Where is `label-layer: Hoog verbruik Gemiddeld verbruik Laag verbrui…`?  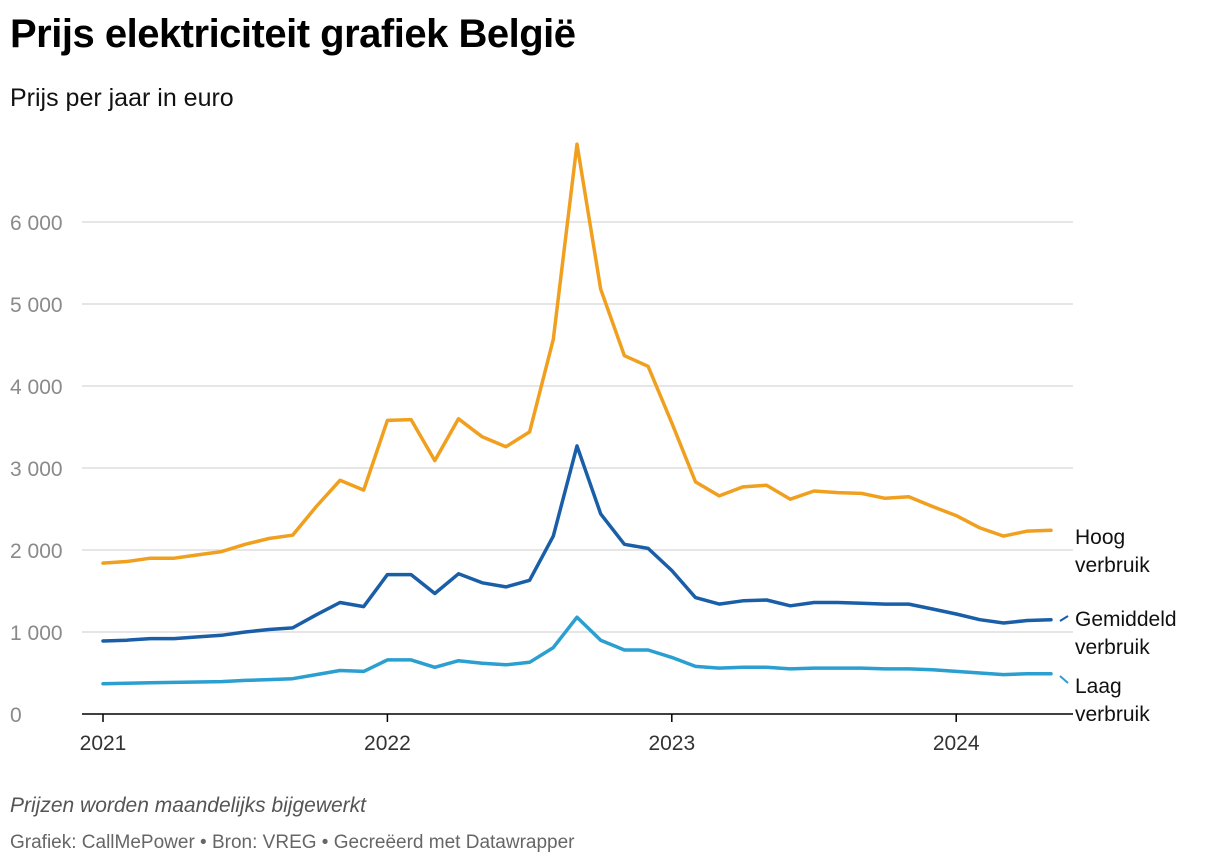
label-layer: Hoog verbruik Gemiddeld verbruik Laag verbrui… is located at coordinates (1118, 626).